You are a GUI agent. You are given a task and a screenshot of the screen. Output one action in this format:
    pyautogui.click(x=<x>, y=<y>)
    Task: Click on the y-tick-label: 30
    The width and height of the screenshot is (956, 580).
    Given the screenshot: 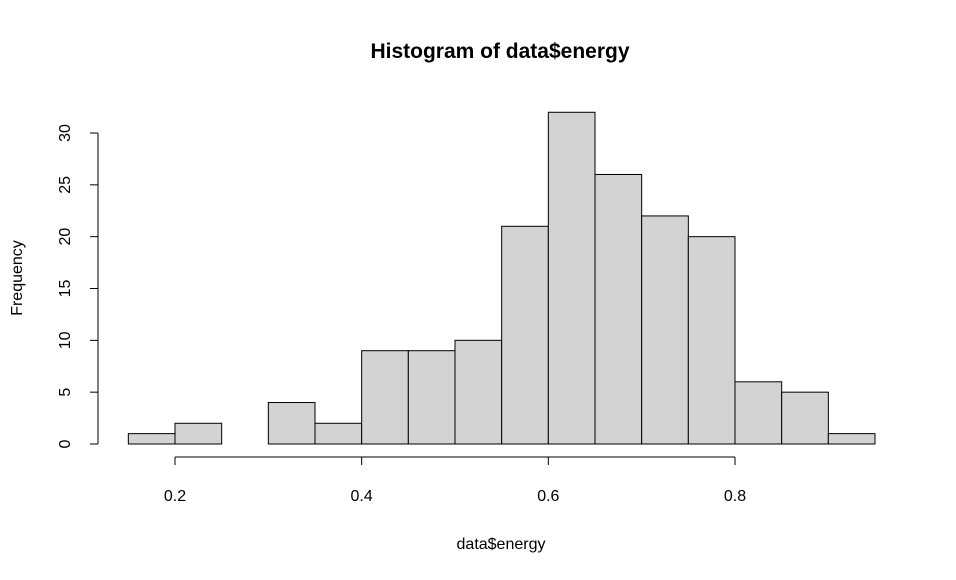 What is the action you would take?
    pyautogui.click(x=65, y=133)
    